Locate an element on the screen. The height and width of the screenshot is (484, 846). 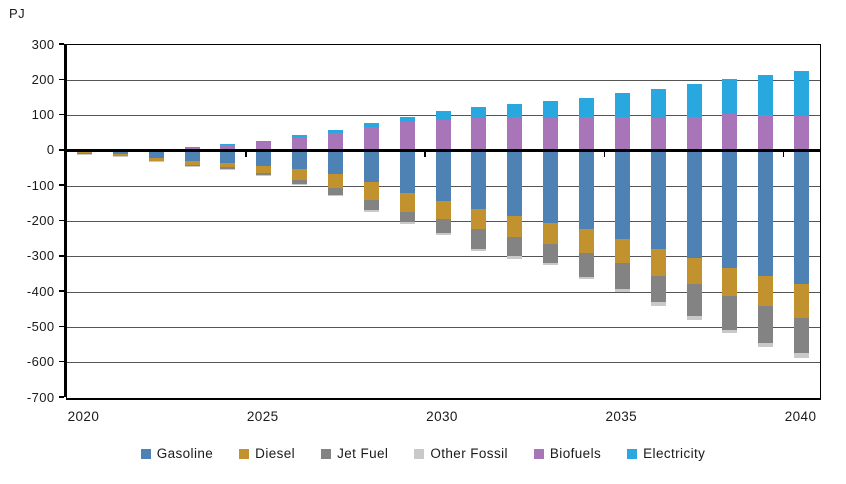
bar-segment-diesel-2025 is located at coordinates (264, 170).